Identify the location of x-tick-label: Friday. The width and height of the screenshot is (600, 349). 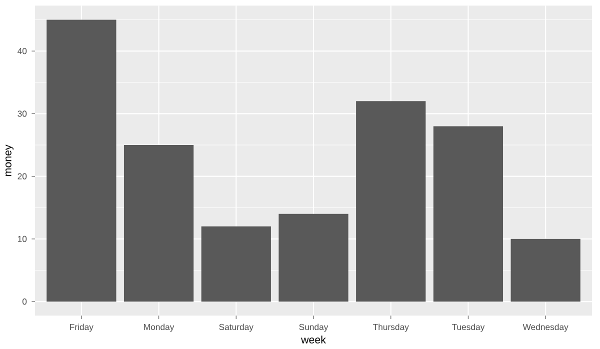
(82, 328).